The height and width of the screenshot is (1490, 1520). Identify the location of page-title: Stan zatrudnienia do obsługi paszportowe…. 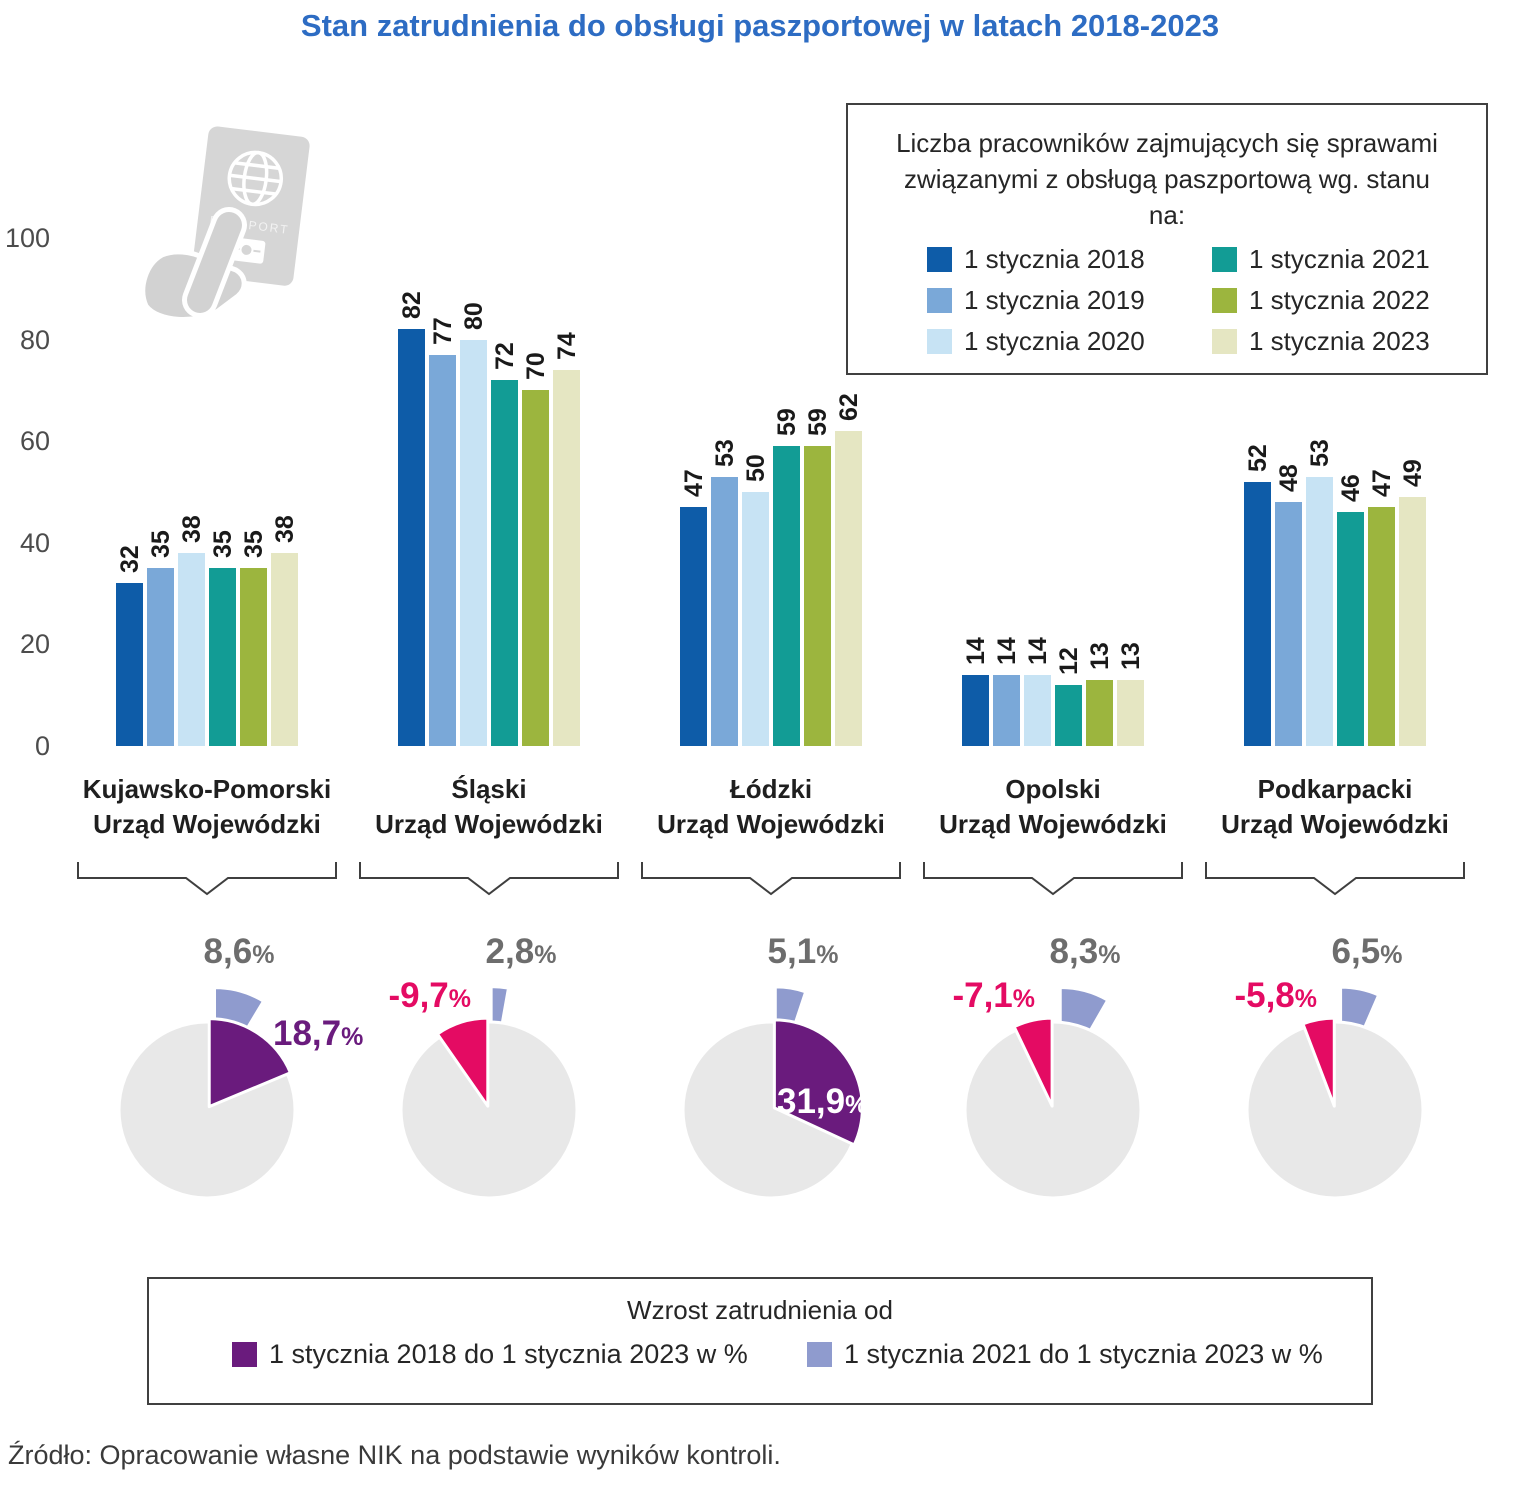
(760, 25).